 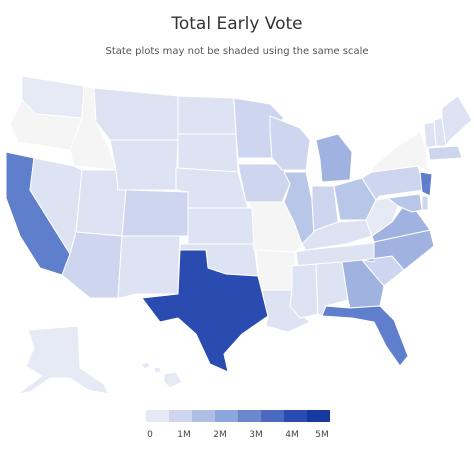 What do you see at coordinates (237, 24) in the screenshot?
I see `map-title: Total Early Vote` at bounding box center [237, 24].